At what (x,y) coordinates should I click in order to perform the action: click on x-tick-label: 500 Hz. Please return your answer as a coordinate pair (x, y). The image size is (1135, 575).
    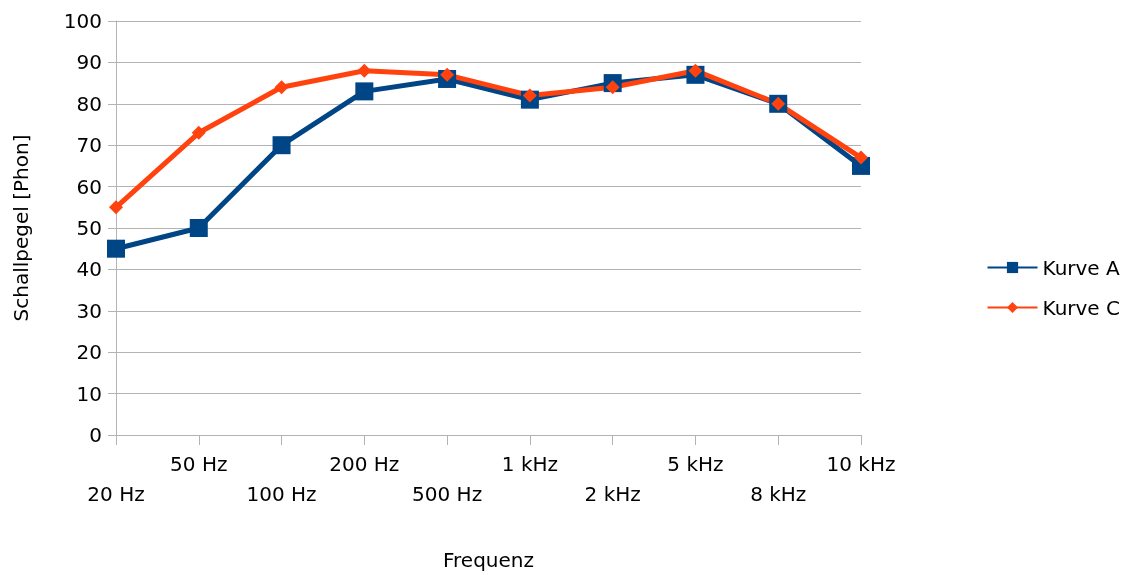
    Looking at the image, I should click on (447, 494).